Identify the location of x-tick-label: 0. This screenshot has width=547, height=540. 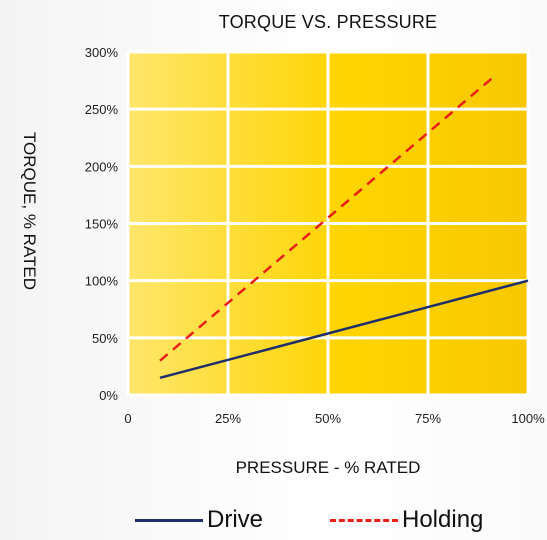
(127, 418).